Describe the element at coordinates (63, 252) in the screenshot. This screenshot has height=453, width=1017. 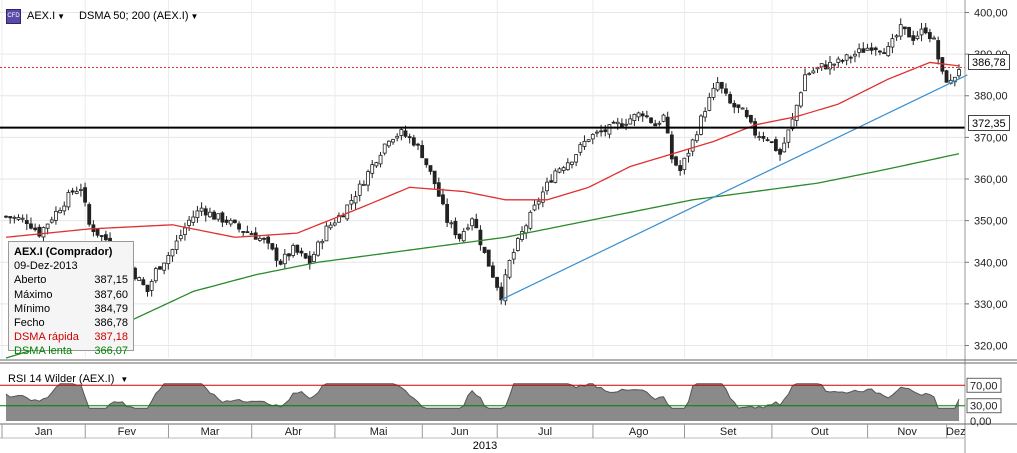
I see `tooltip-title: AEX.I (Comprador)` at that location.